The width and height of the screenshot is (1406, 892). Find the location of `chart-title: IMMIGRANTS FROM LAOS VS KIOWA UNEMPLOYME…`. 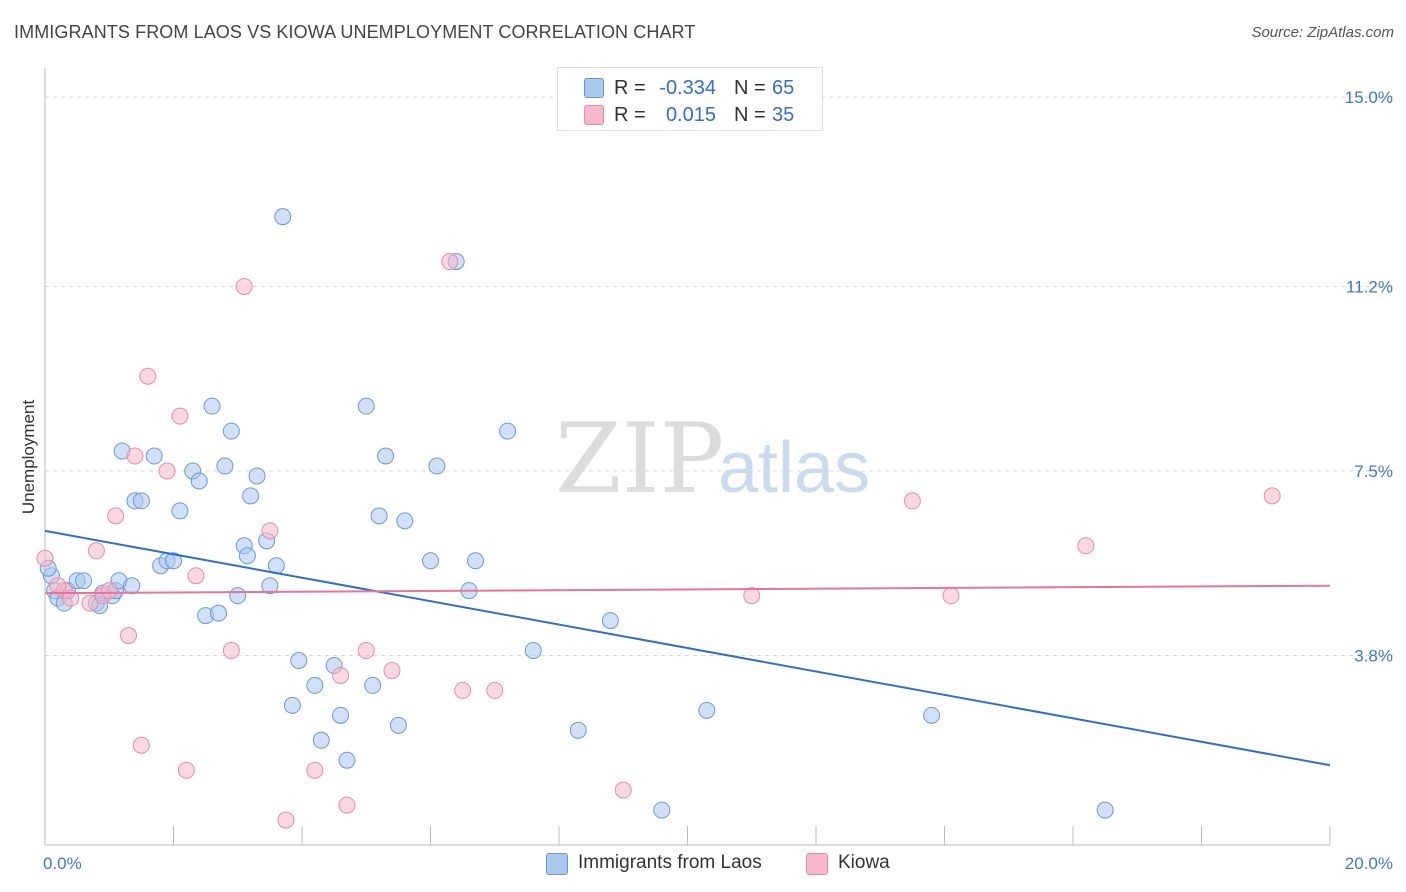

chart-title: IMMIGRANTS FROM LAOS VS KIOWA UNEMPLOYME… is located at coordinates (355, 32).